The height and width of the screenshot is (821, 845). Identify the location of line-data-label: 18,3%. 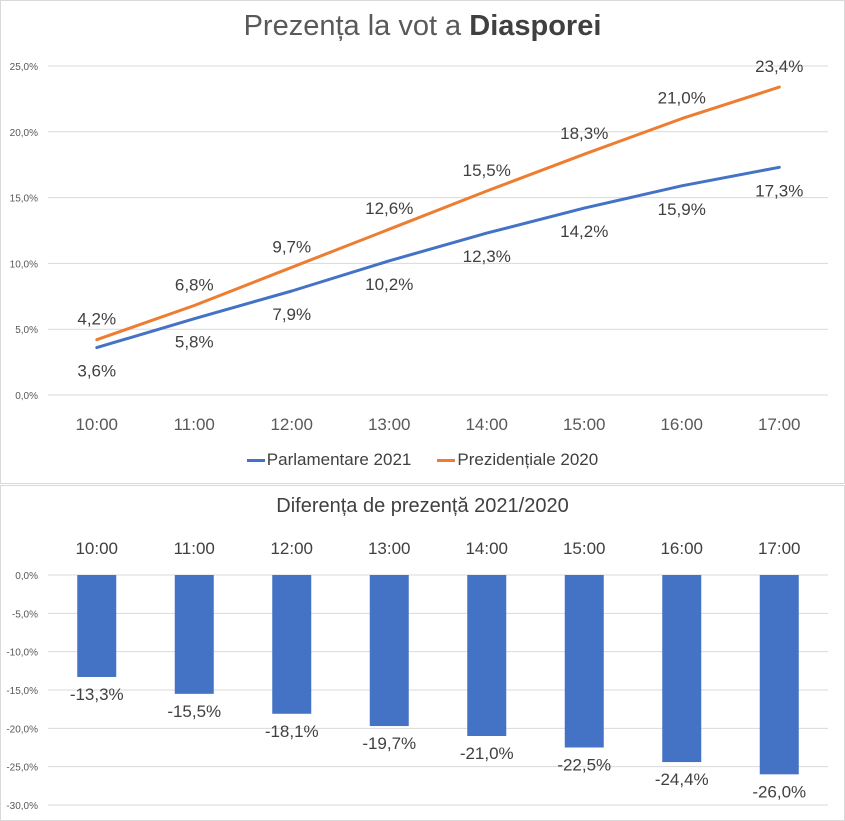
(584, 133).